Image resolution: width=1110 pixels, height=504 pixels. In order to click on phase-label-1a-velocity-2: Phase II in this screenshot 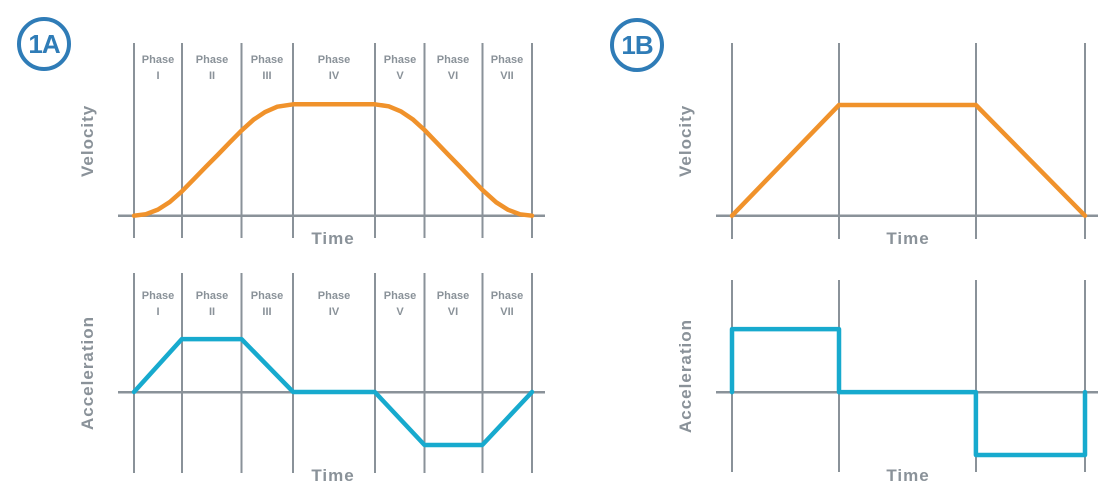, I will do `click(212, 68)`.